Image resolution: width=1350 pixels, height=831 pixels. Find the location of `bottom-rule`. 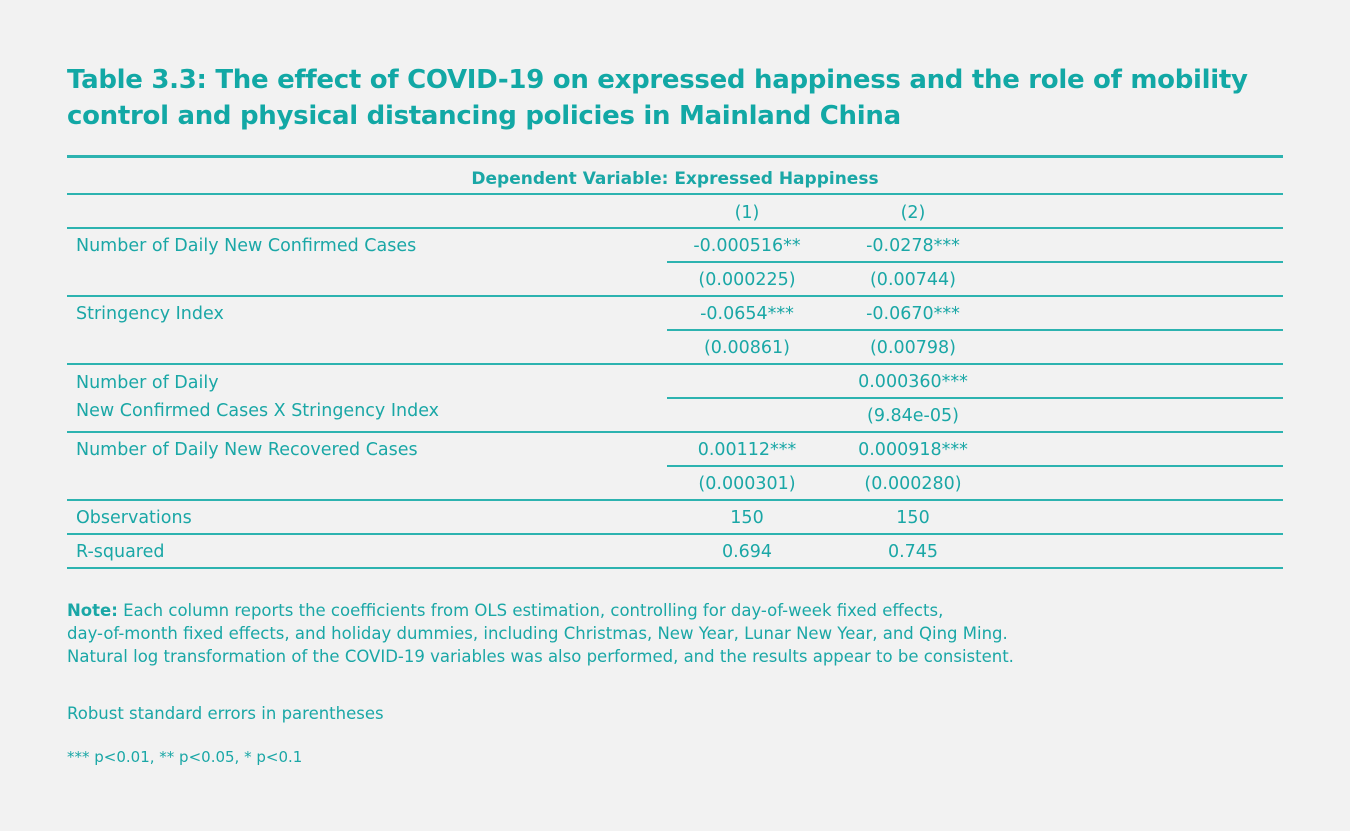

bottom-rule is located at coordinates (675, 568).